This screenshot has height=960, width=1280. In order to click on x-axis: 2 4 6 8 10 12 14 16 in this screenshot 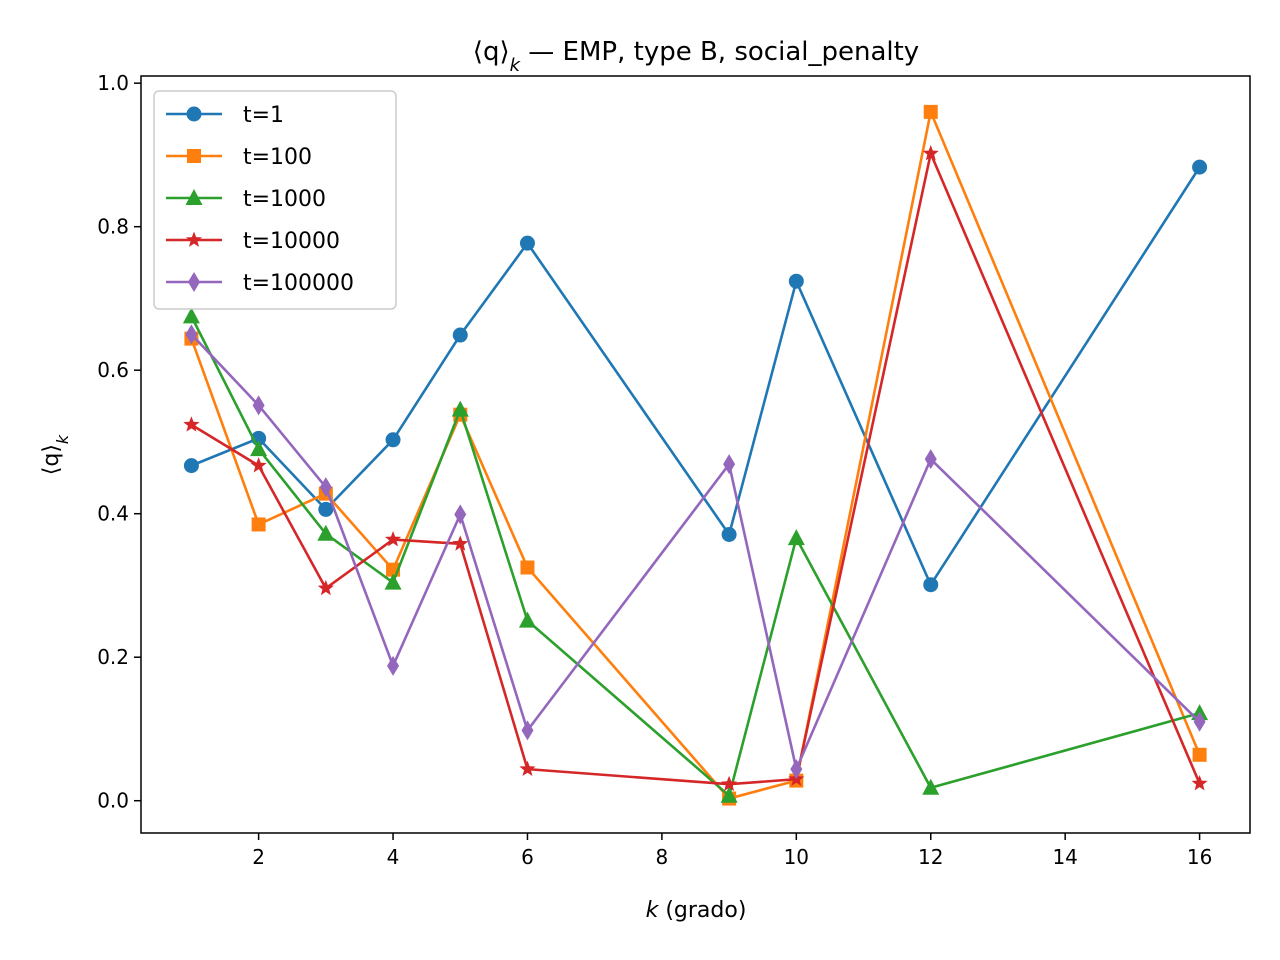, I will do `click(732, 851)`.